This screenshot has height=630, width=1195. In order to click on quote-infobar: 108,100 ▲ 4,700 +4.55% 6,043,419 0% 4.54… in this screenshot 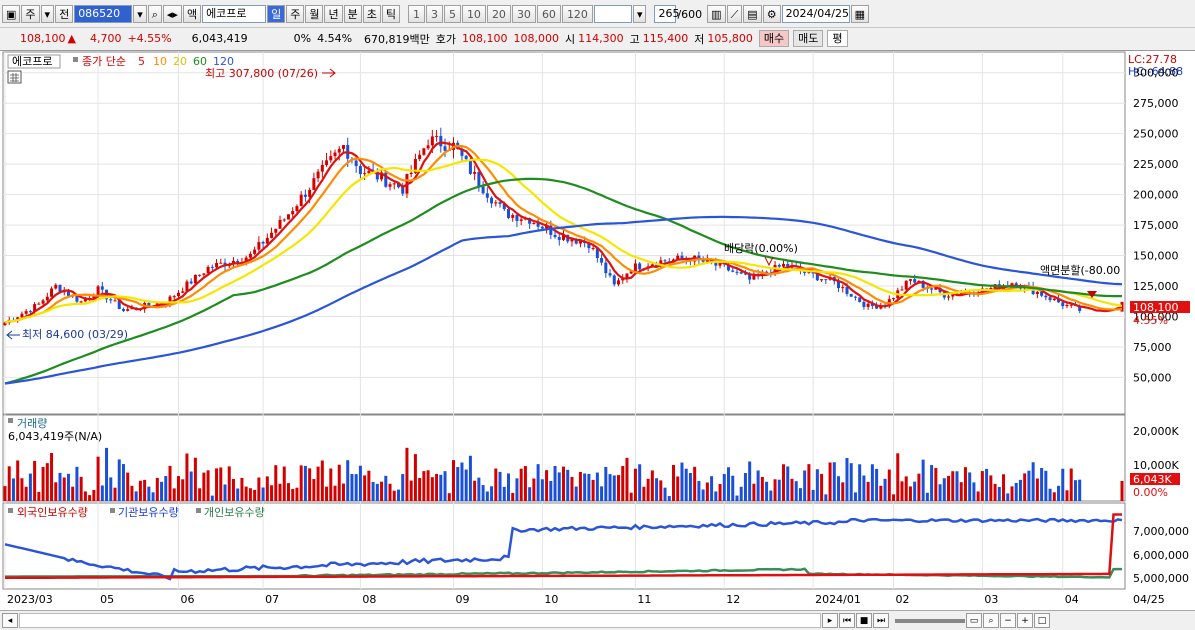, I will do `click(597, 38)`.